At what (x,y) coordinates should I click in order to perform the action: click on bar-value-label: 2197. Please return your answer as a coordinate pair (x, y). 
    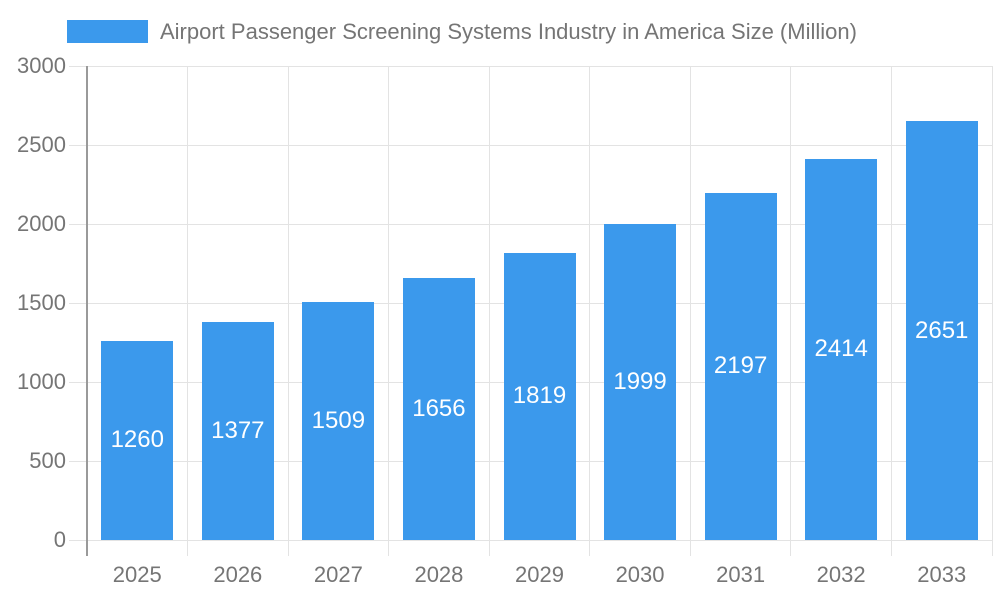
    Looking at the image, I should click on (740, 366).